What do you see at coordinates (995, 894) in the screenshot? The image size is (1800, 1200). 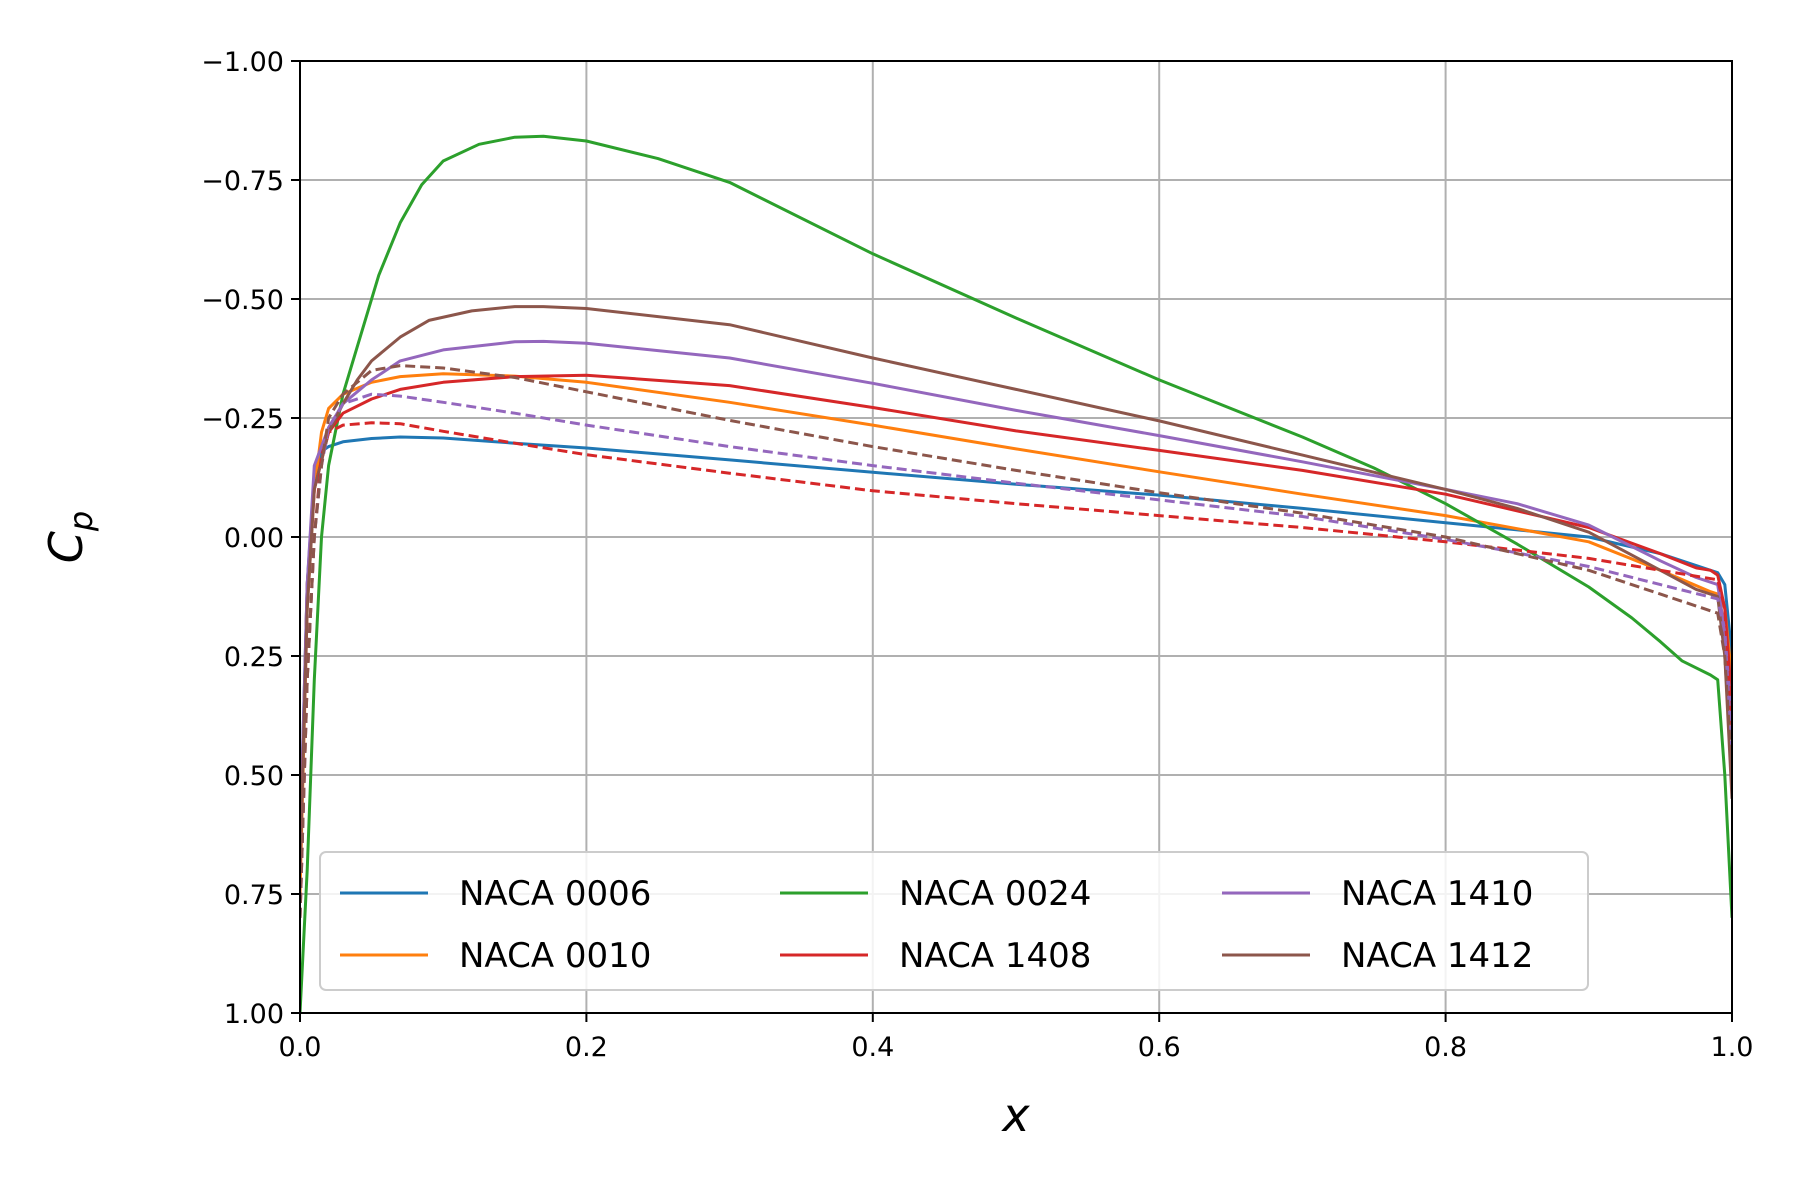 I see `legend-label: NACA 0024` at bounding box center [995, 894].